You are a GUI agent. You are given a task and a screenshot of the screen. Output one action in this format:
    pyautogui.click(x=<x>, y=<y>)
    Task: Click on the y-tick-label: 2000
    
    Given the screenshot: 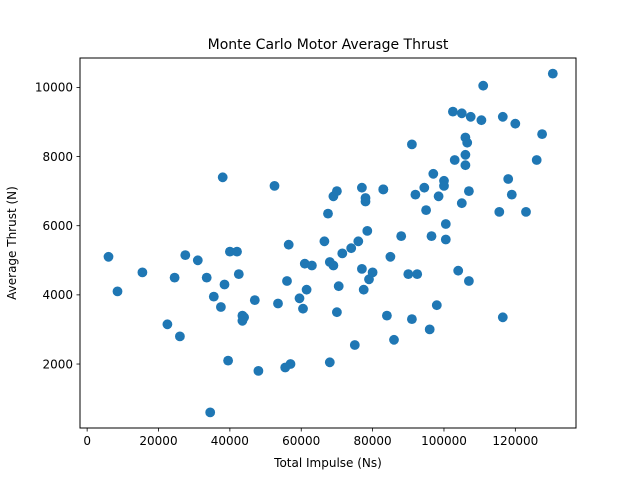 What is the action you would take?
    pyautogui.click(x=57, y=364)
    